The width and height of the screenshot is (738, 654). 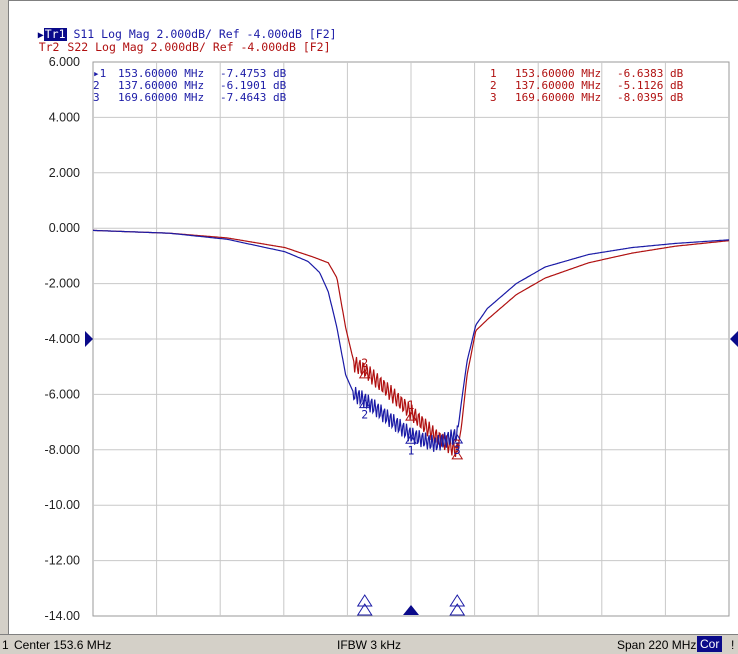 What do you see at coordinates (657, 645) in the screenshot?
I see `span-readout: Span 220 MHz` at bounding box center [657, 645].